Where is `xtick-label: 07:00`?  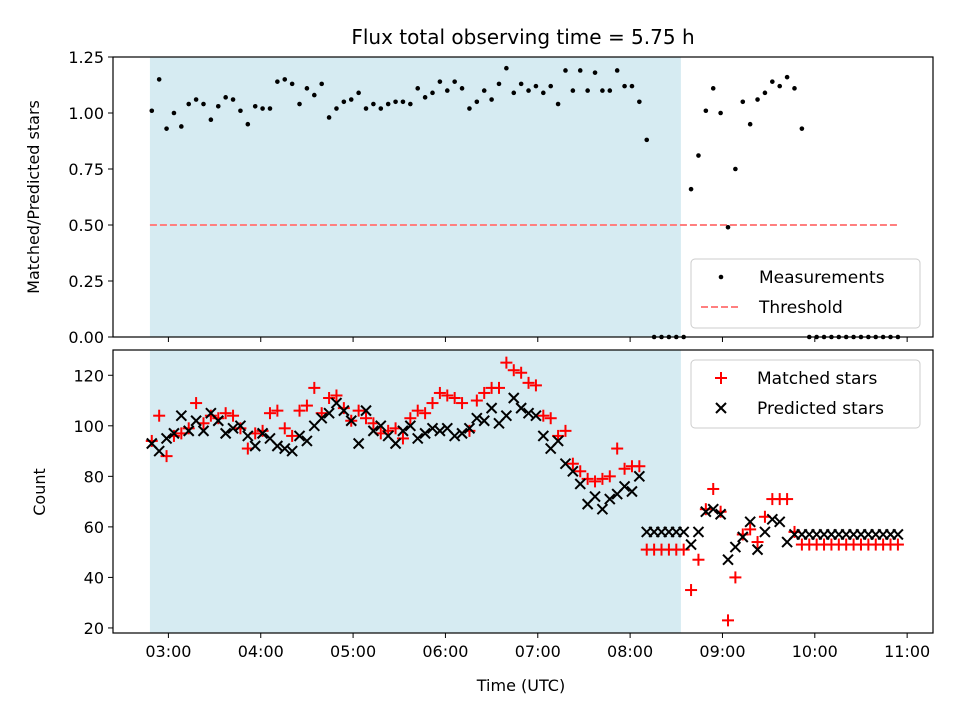
xtick-label: 07:00 is located at coordinates (538, 651).